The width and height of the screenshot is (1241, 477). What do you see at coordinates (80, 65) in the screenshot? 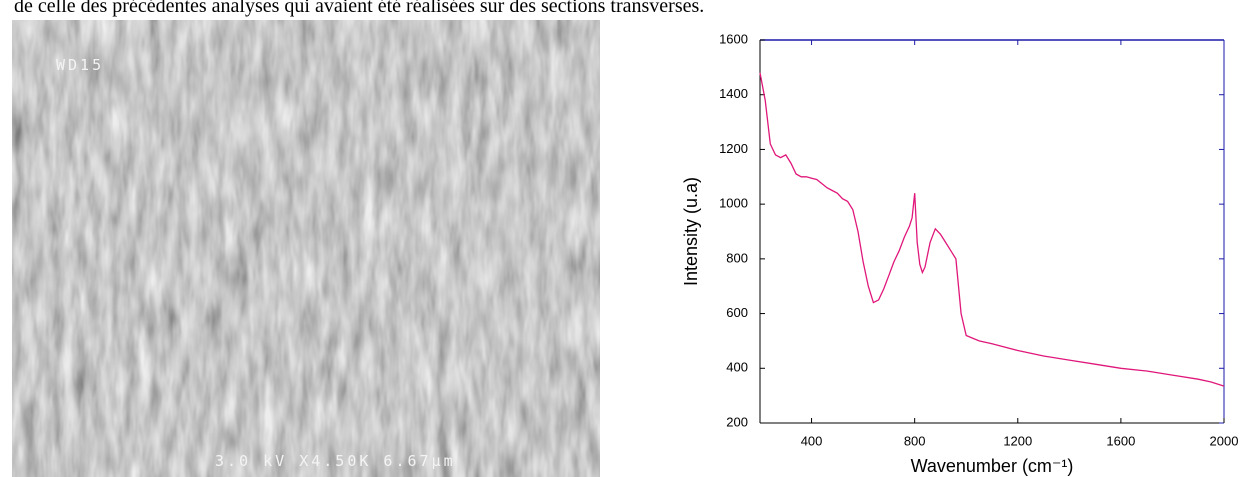
I see `sem-label: WD15` at bounding box center [80, 65].